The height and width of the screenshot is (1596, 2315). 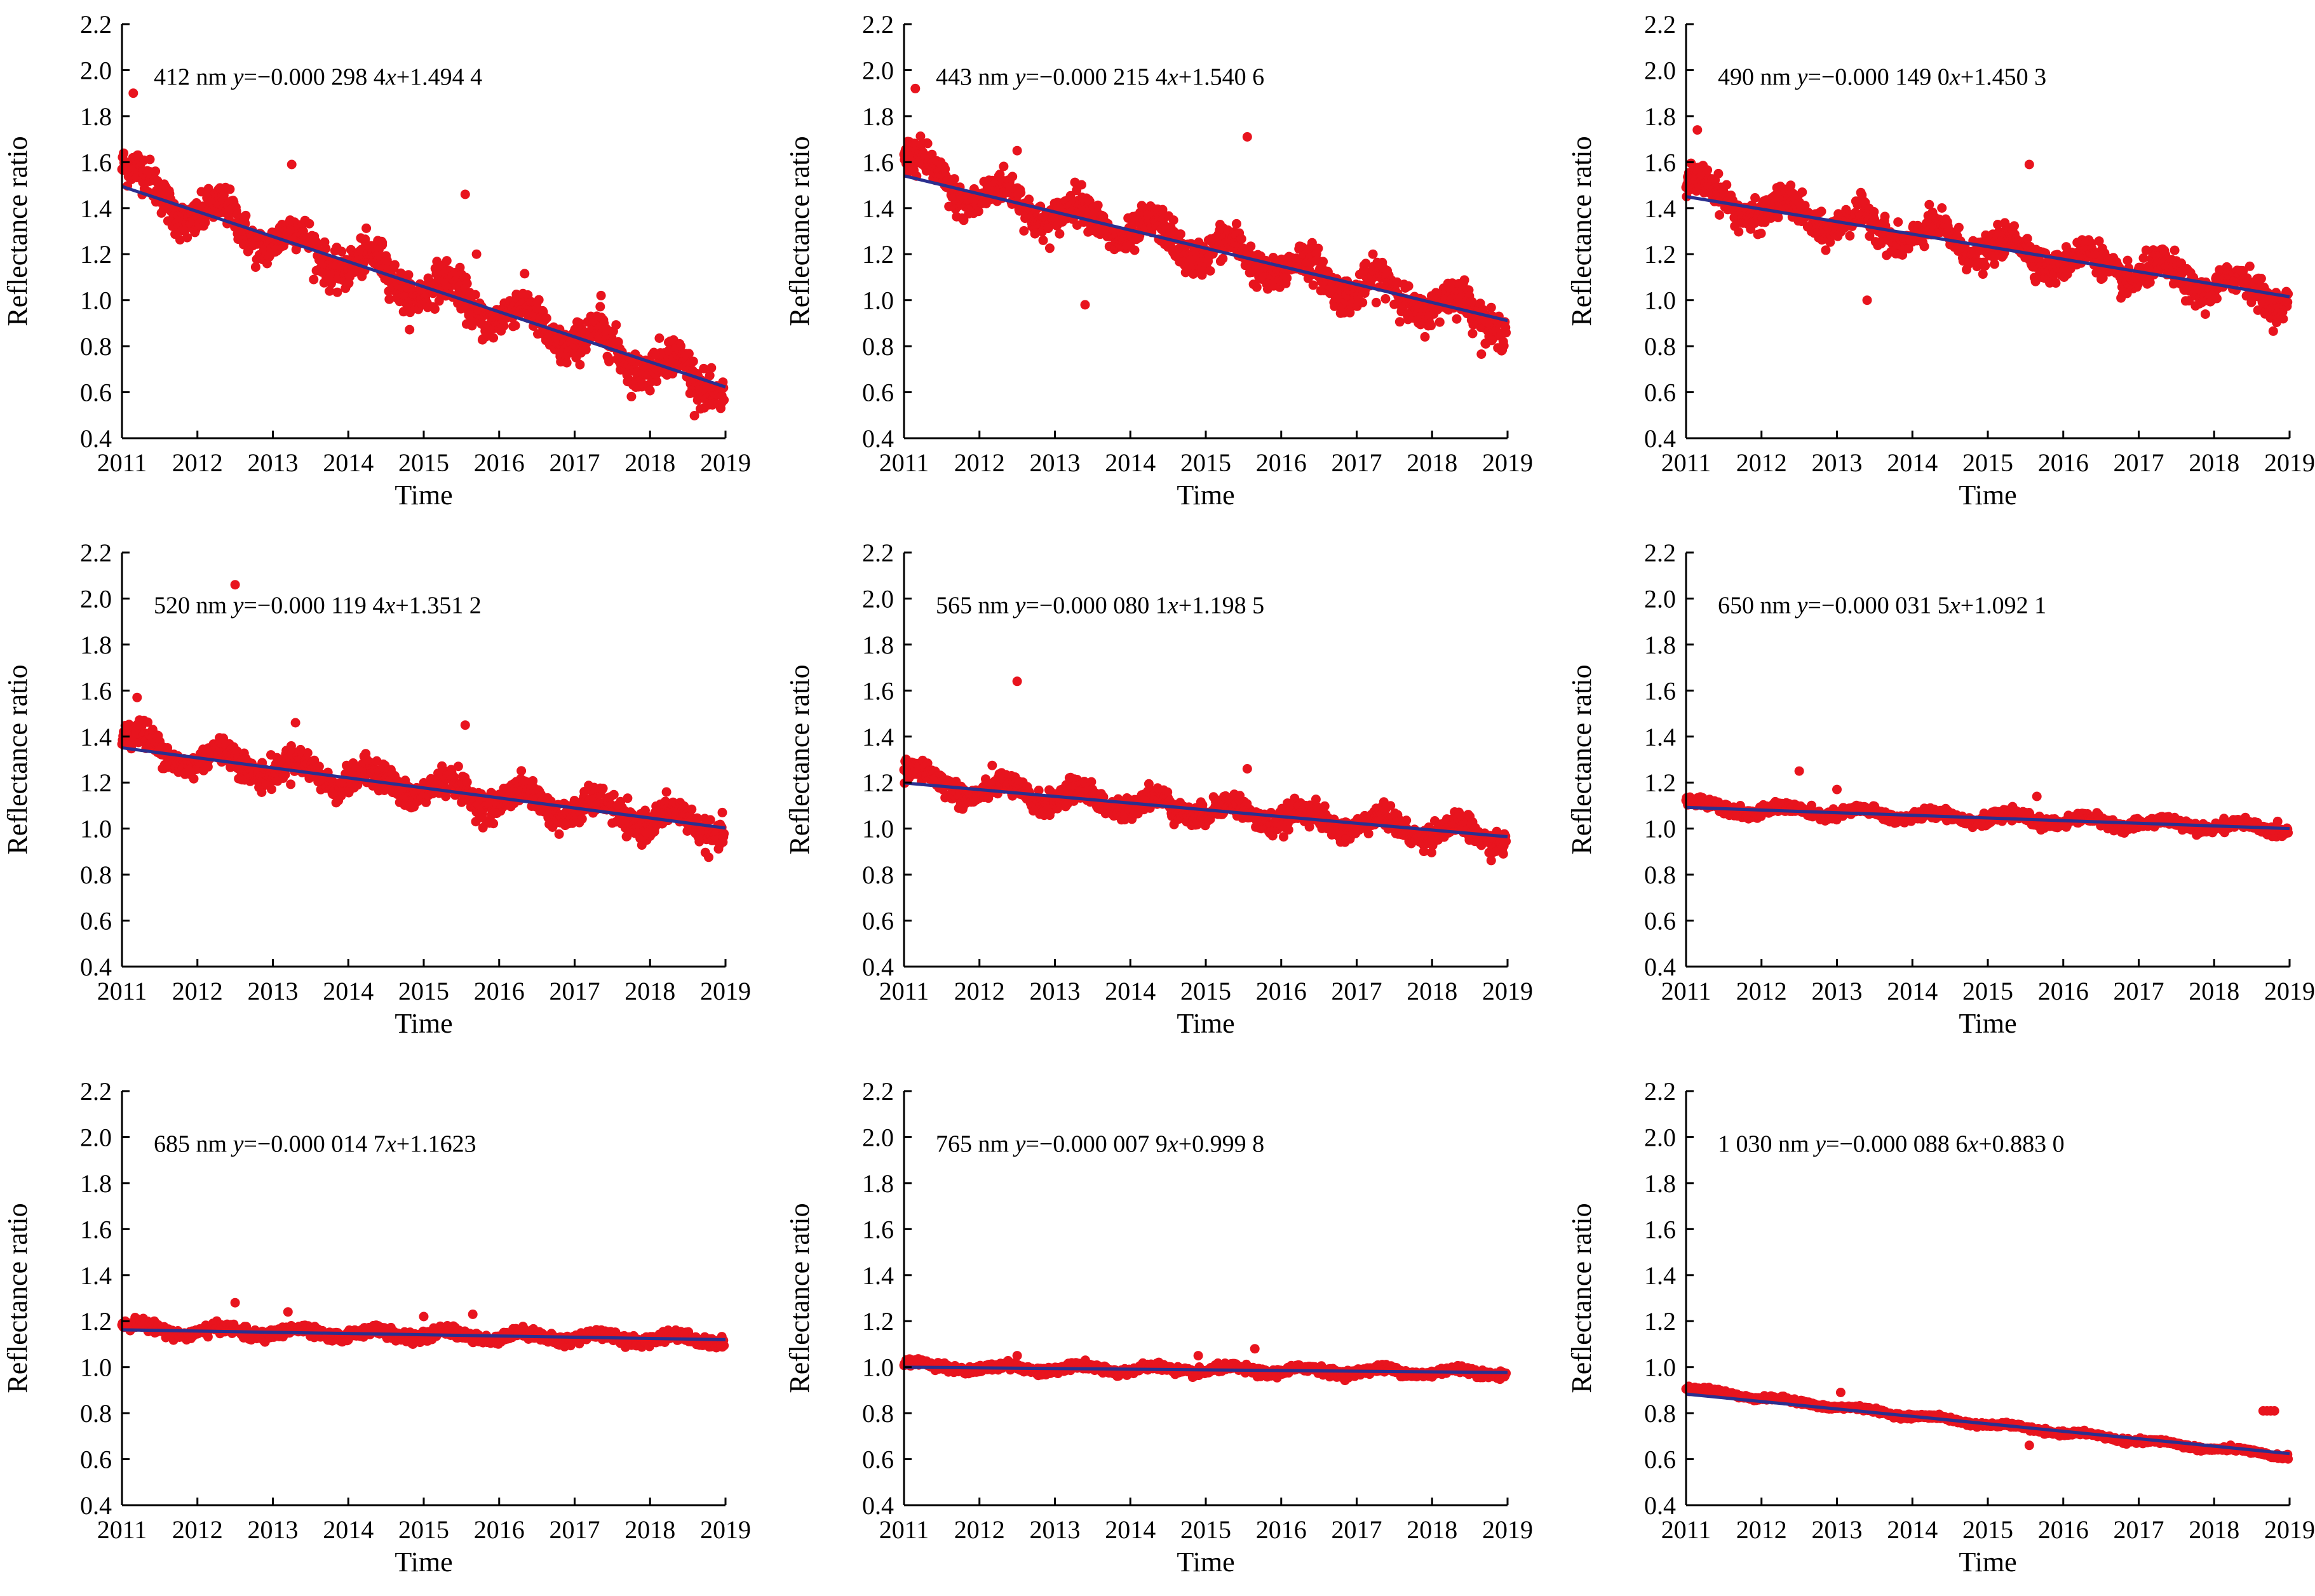 I want to click on y-tick-label: 2.2, so click(x=96, y=24).